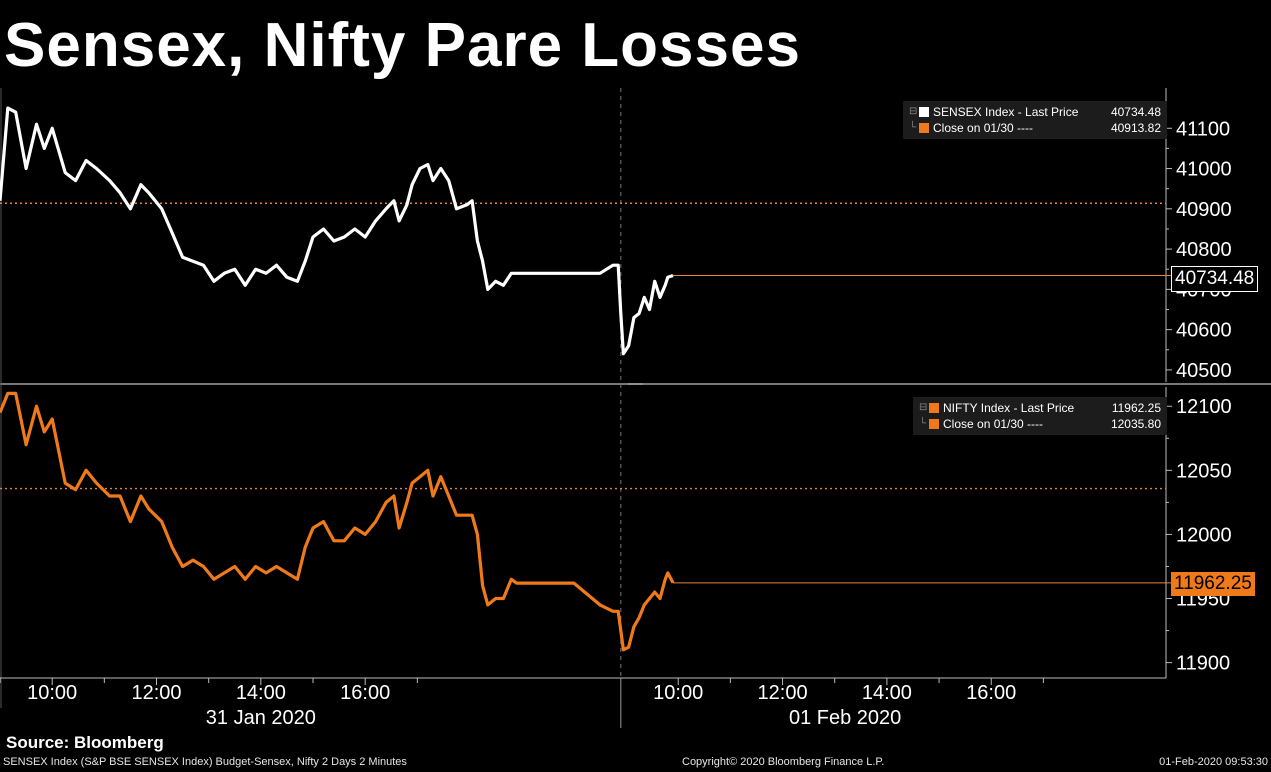  Describe the element at coordinates (1204, 471) in the screenshot. I see `nifty-y-tick-label: 12050` at that location.